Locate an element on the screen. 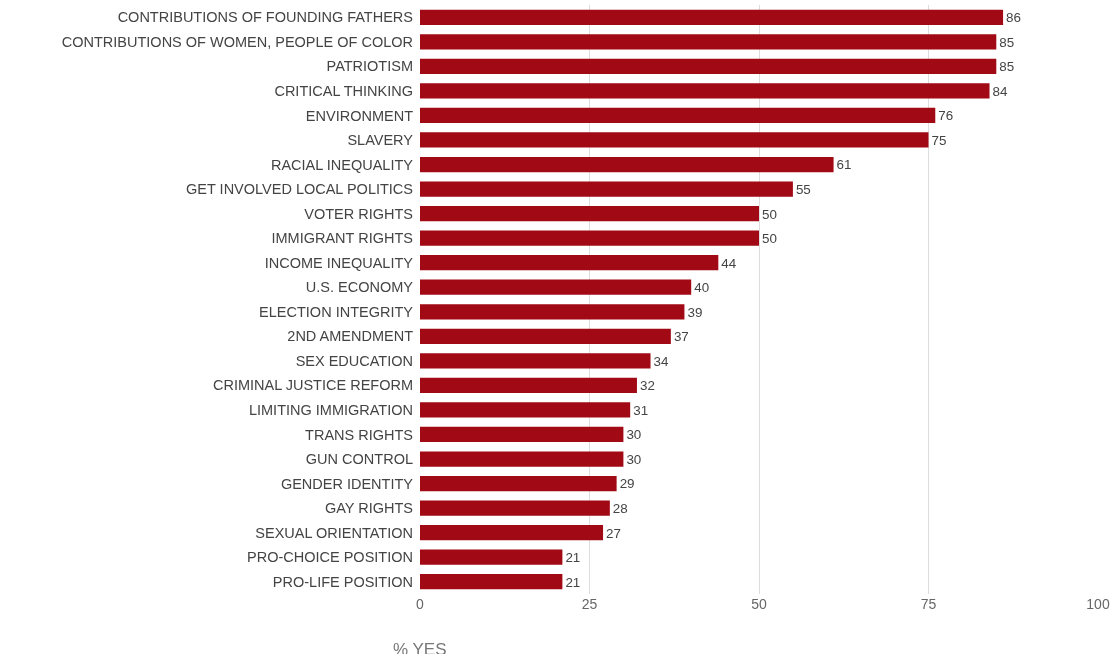 The image size is (1115, 654). x-tick-label: 50 is located at coordinates (759, 604).